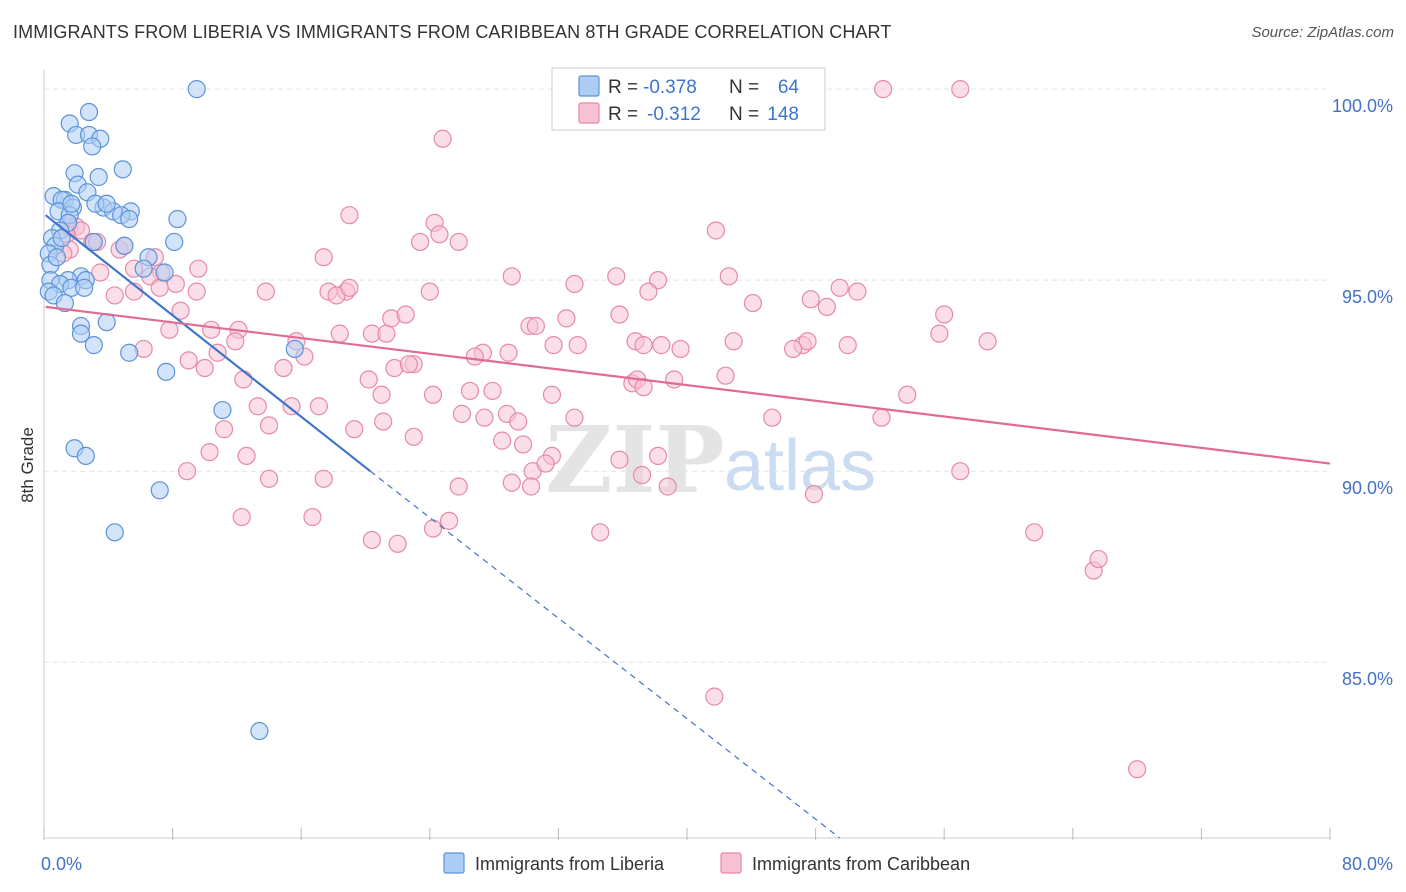 The image size is (1406, 892). What do you see at coordinates (208, 343) in the screenshot?
I see `liberia-trend-line` at bounding box center [208, 343].